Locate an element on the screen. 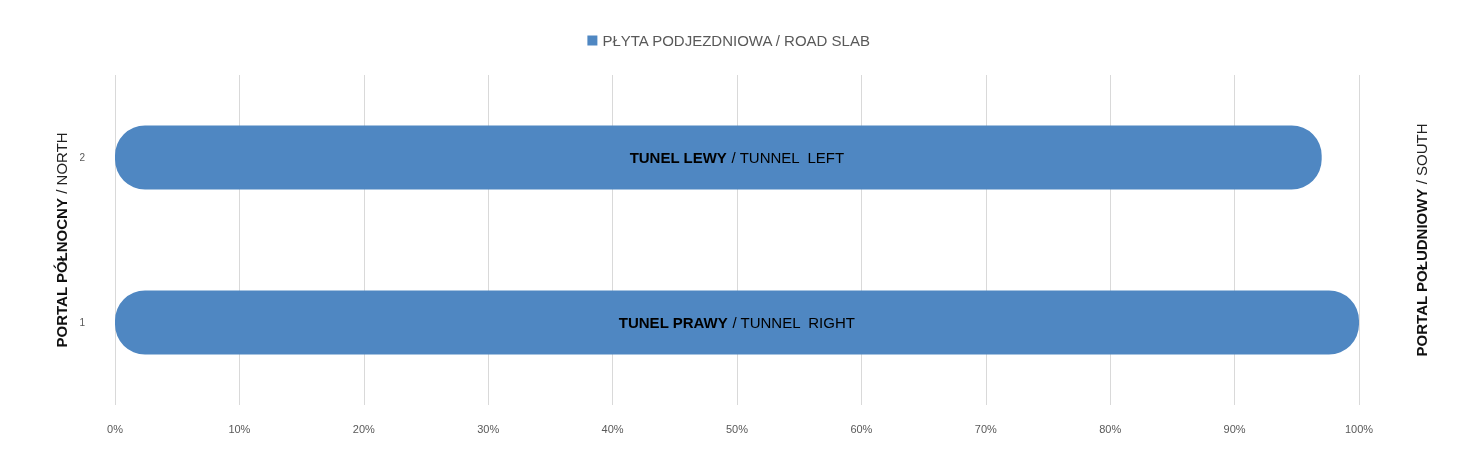 The width and height of the screenshot is (1459, 465). x-tick-label: 70% is located at coordinates (986, 428).